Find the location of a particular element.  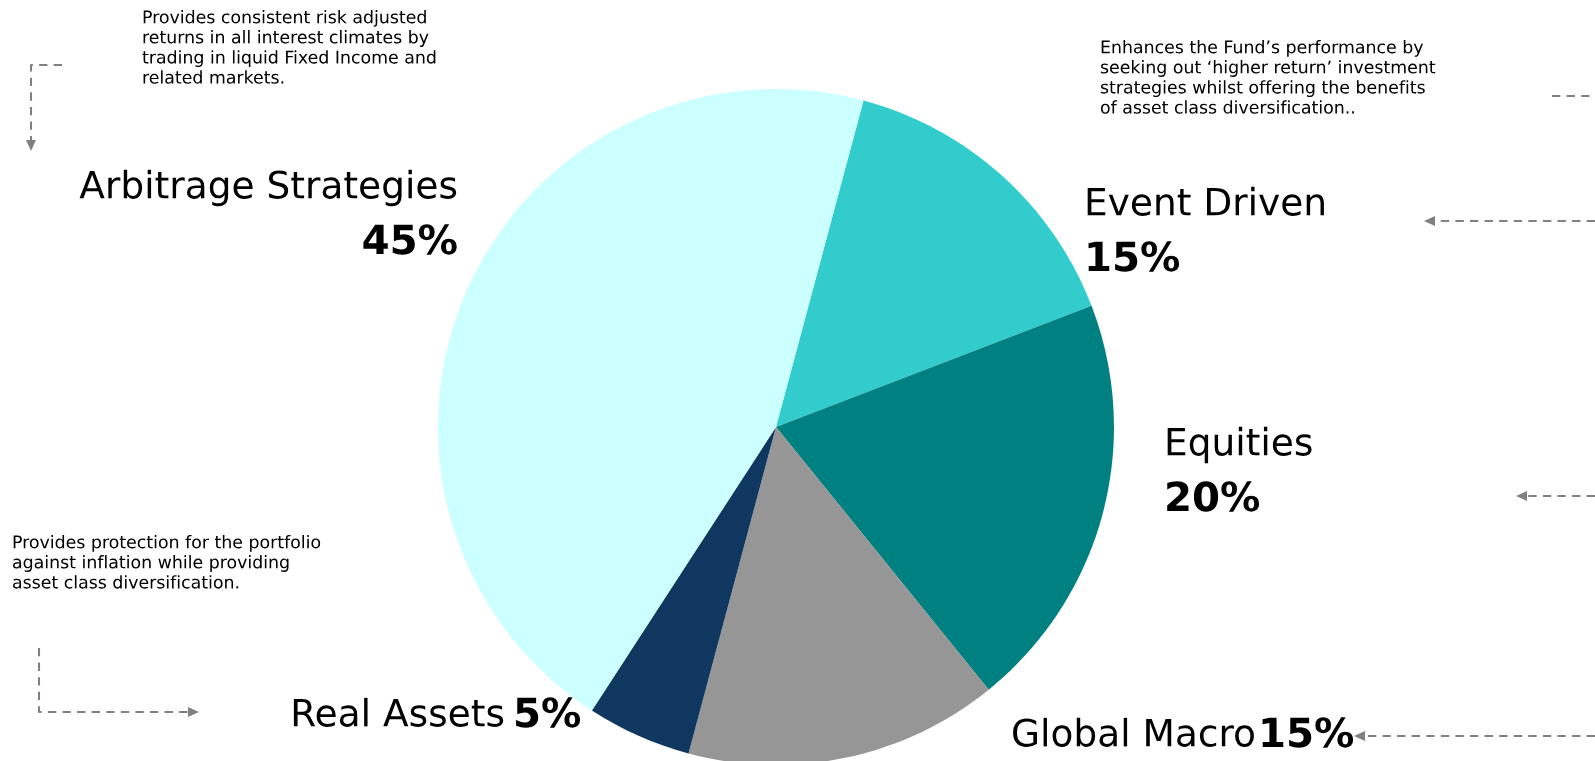

data-label: 5% is located at coordinates (548, 712).